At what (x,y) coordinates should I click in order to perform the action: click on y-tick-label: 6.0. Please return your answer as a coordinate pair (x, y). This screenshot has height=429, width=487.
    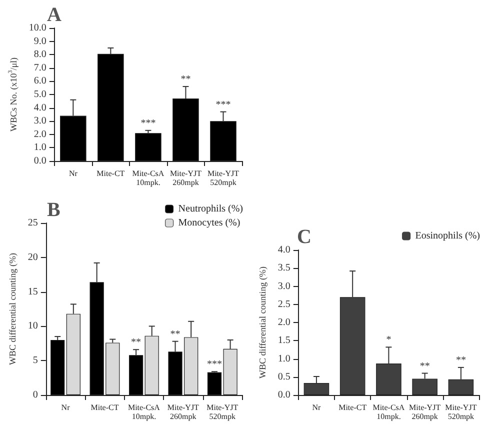
    Looking at the image, I should click on (40, 81).